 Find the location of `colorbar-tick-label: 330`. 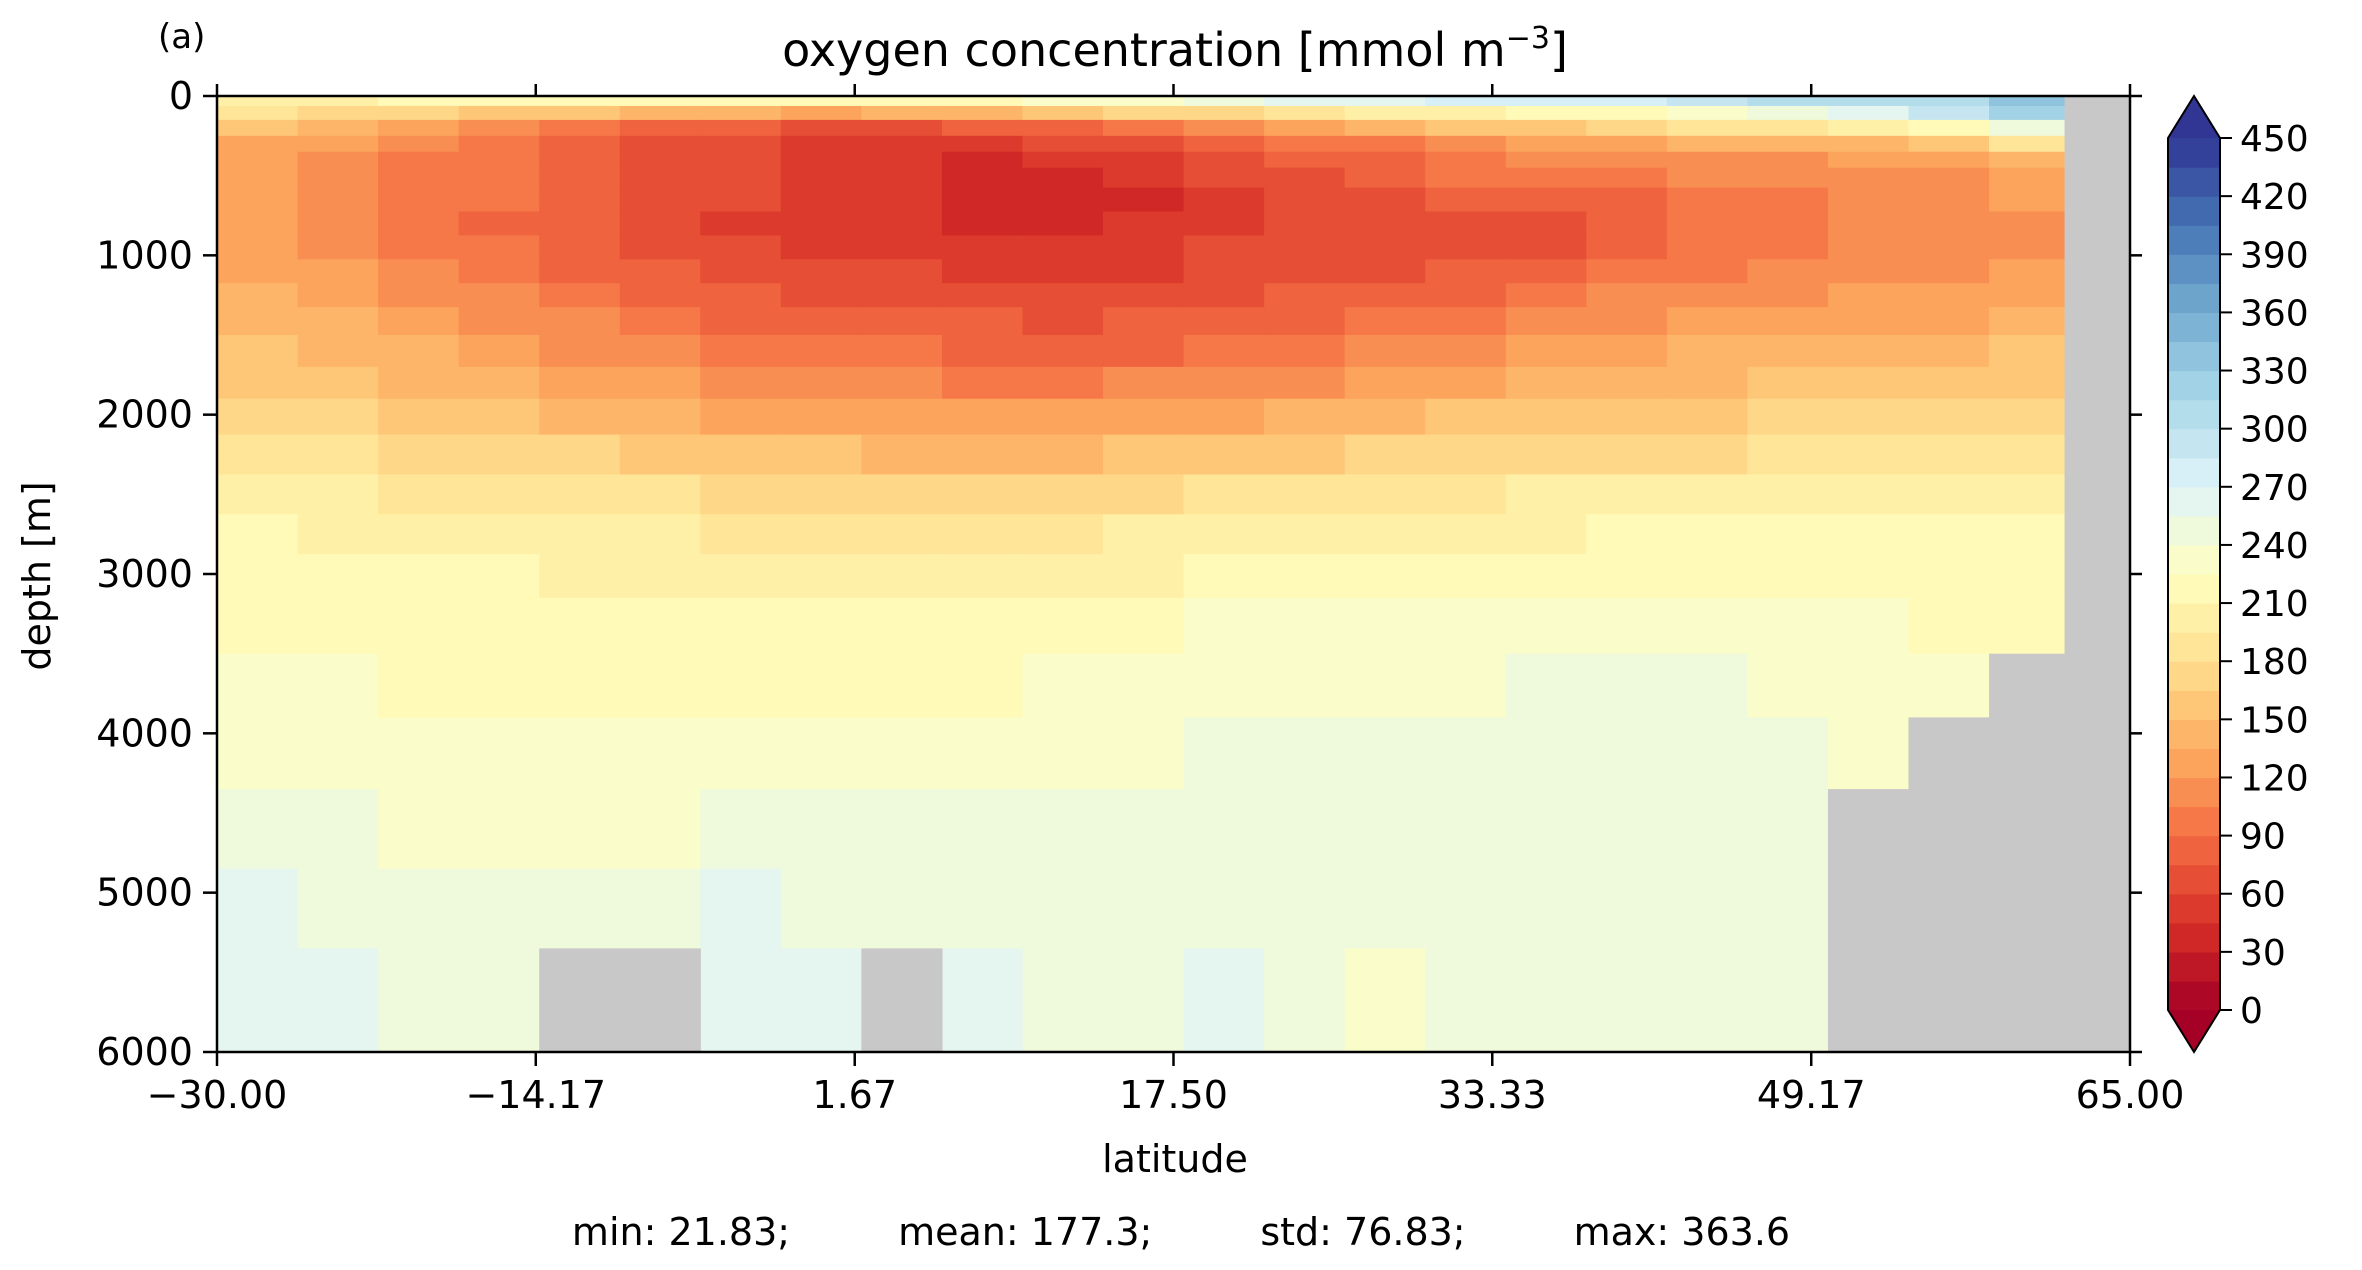

colorbar-tick-label: 330 is located at coordinates (2274, 372).